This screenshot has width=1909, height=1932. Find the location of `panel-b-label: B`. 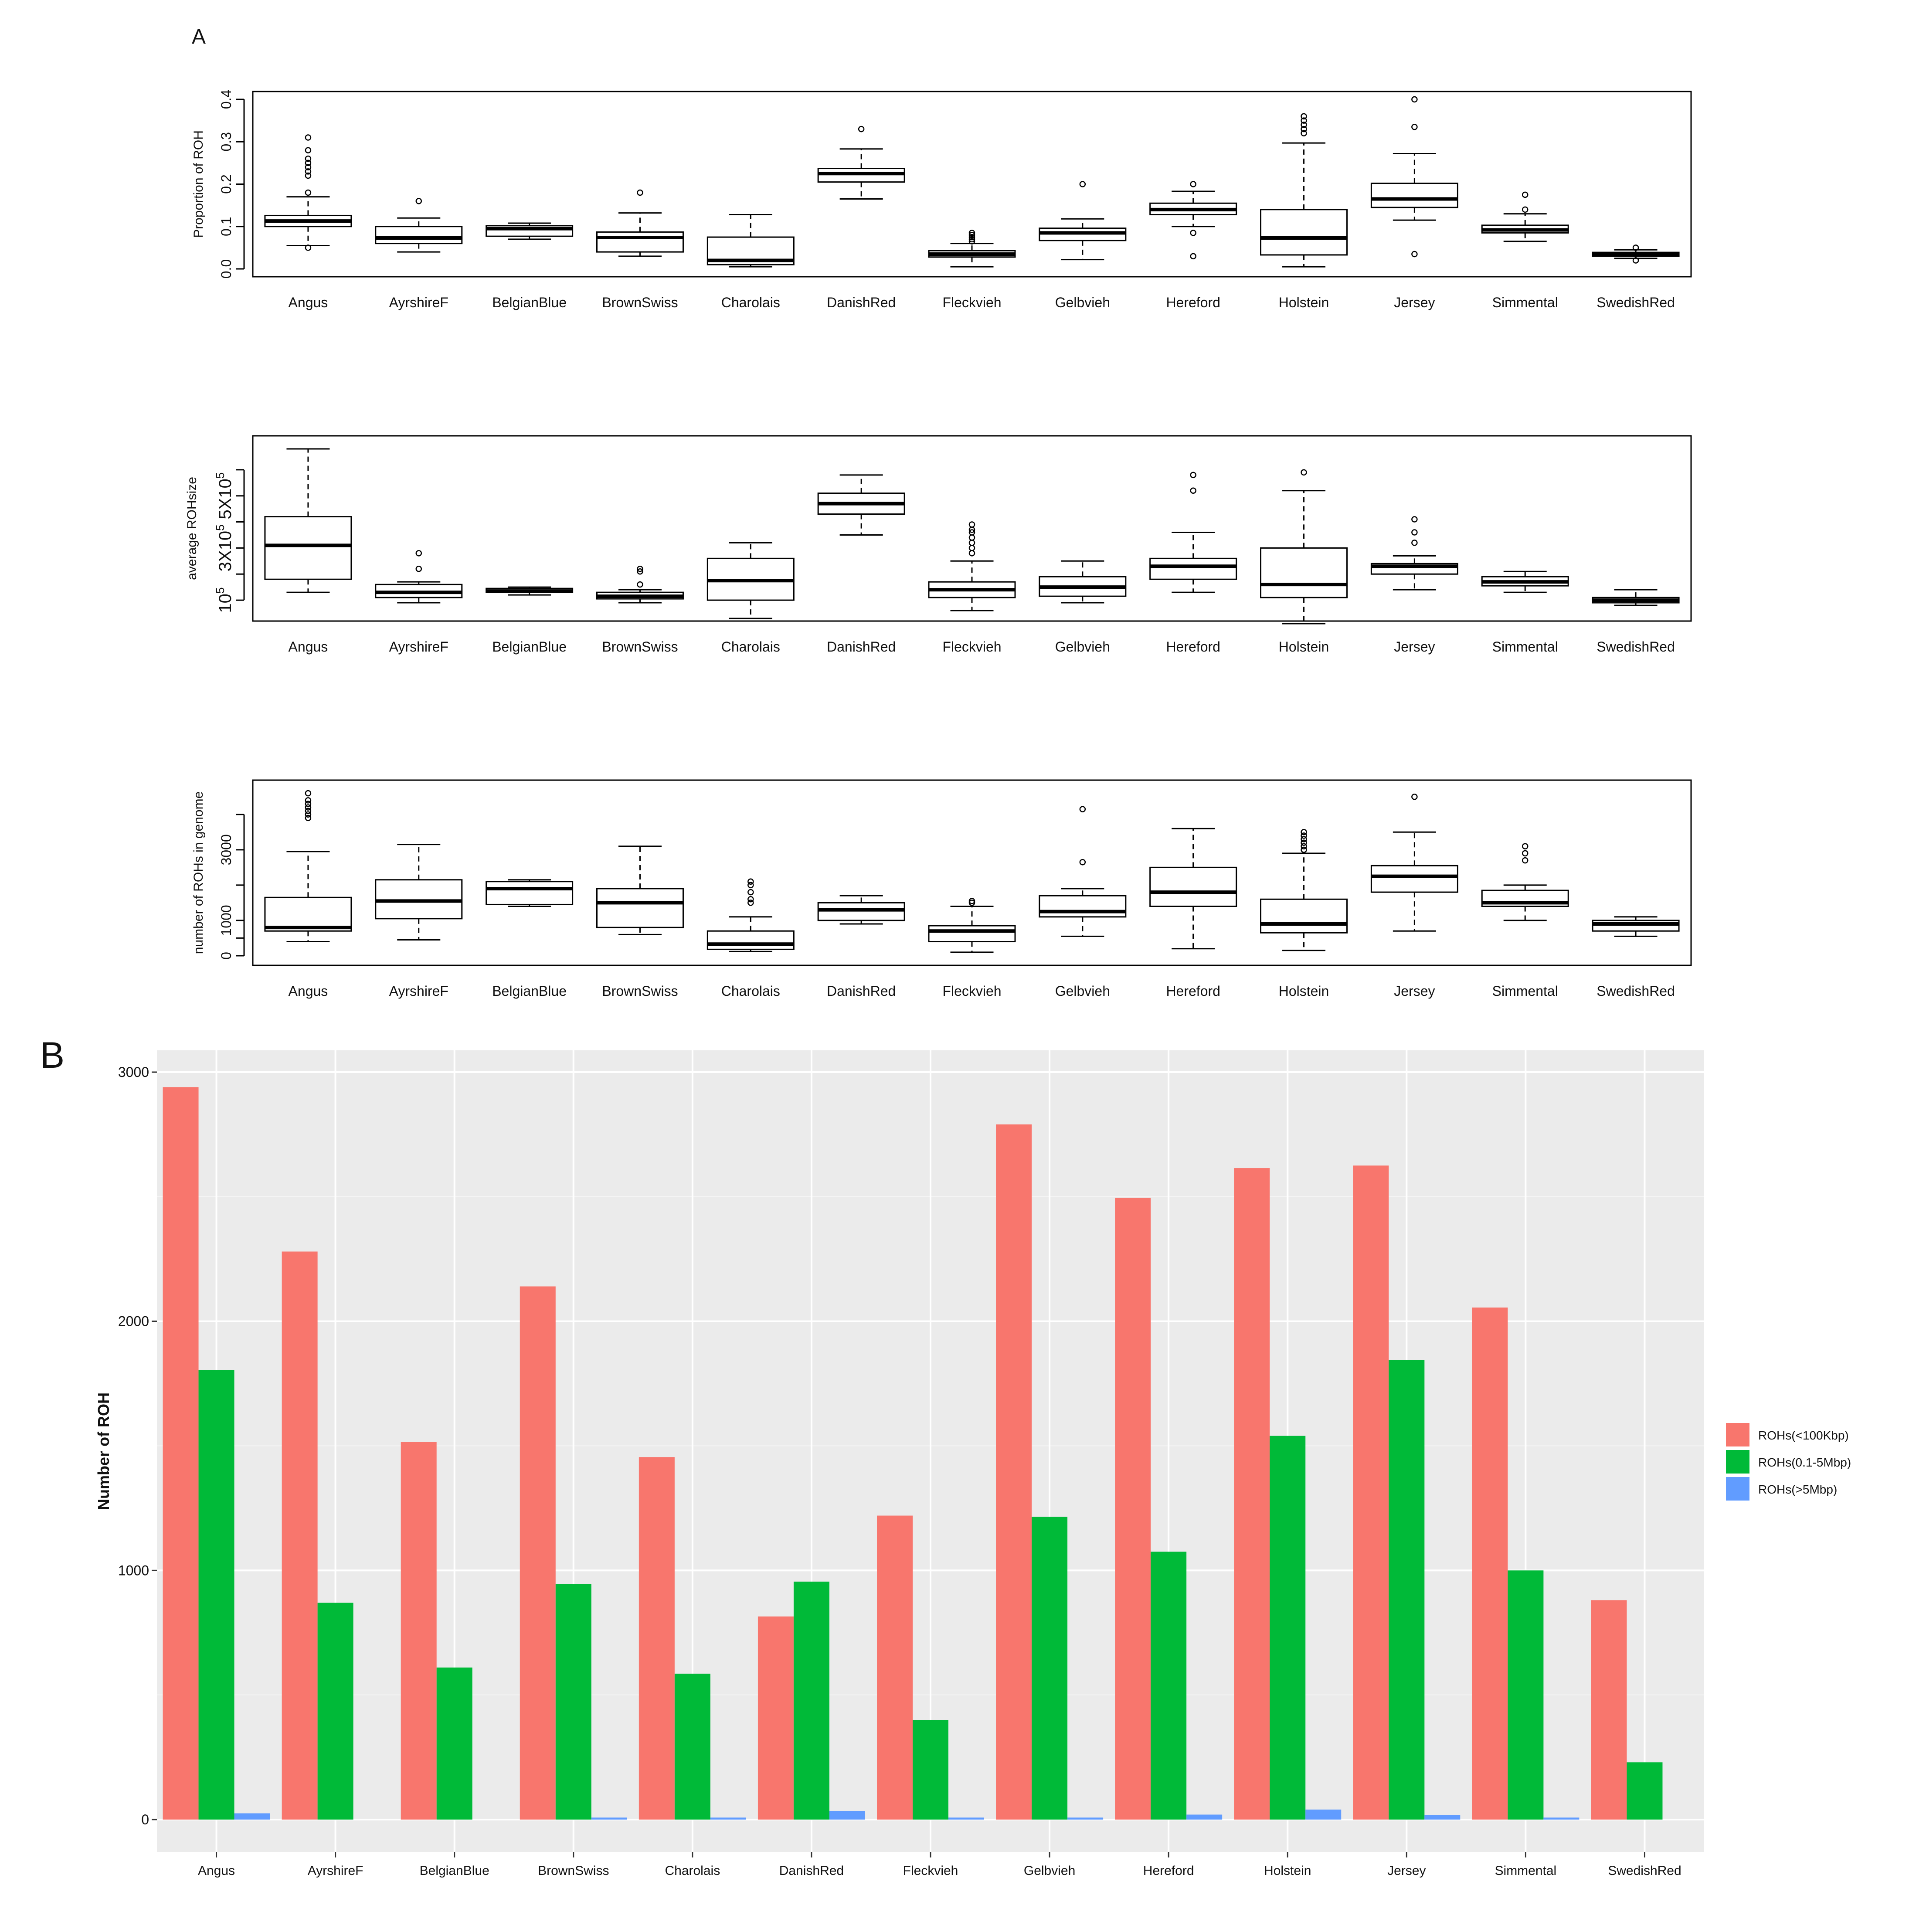

panel-b-label: B is located at coordinates (52, 1055).